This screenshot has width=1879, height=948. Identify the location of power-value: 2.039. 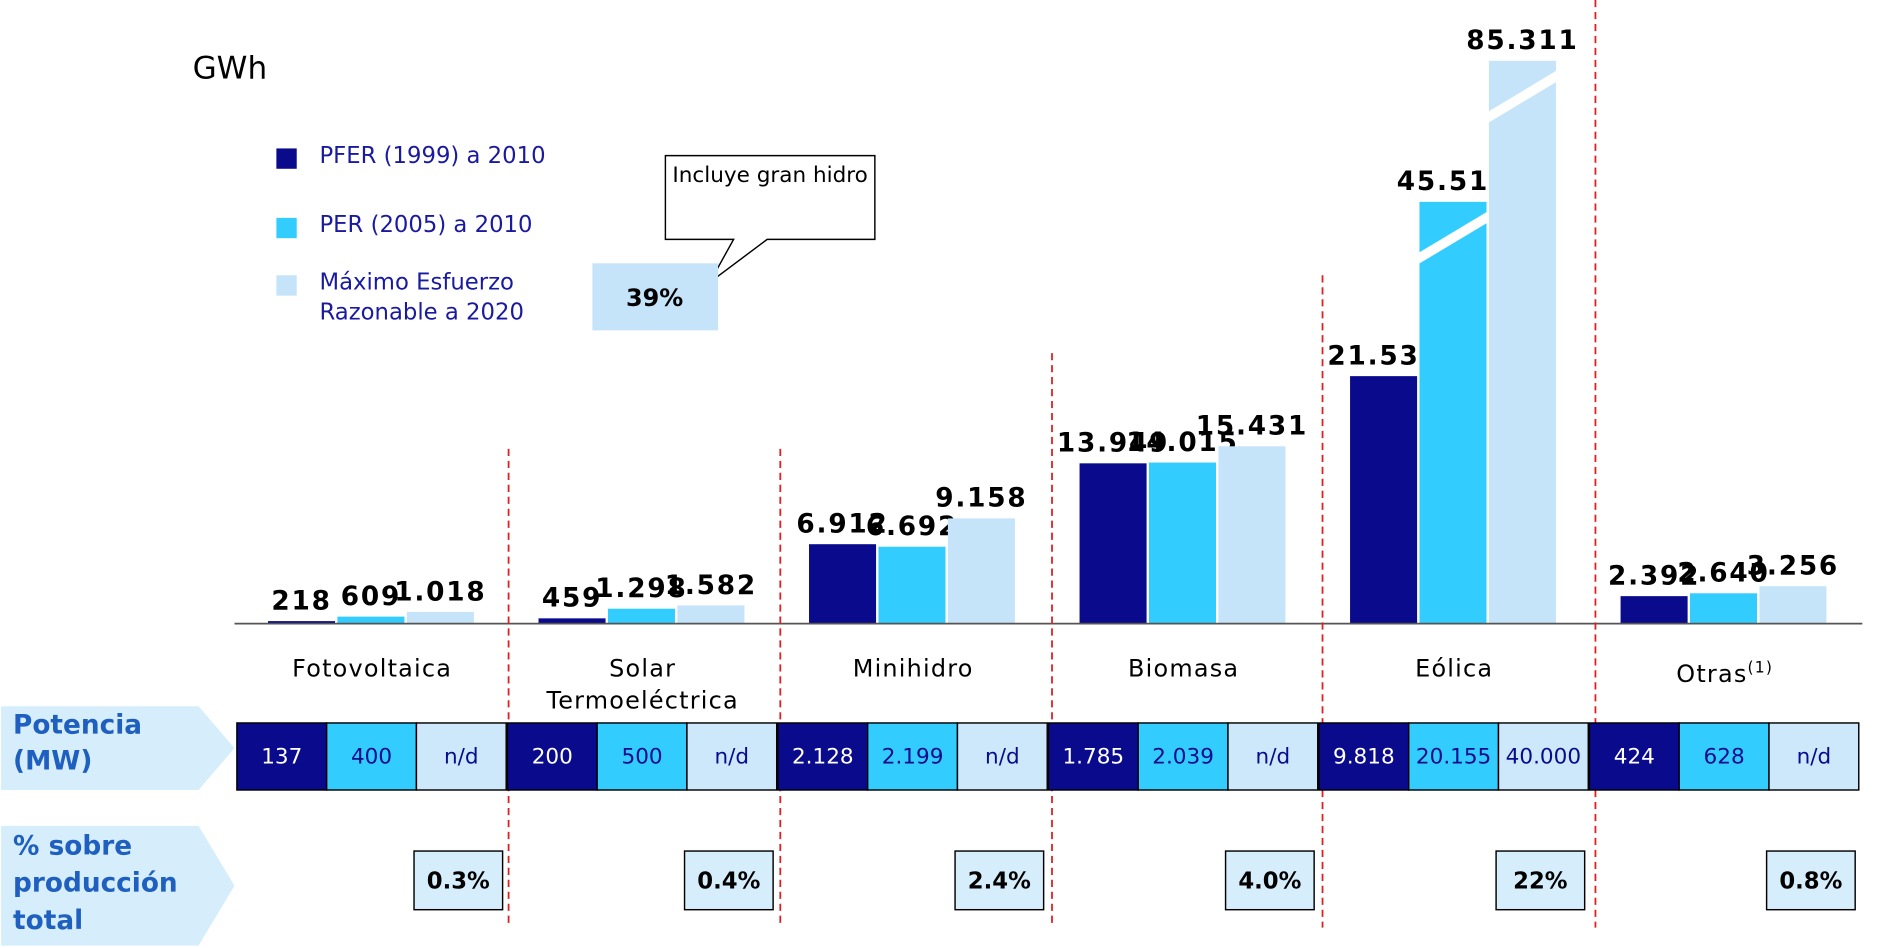
(1183, 757).